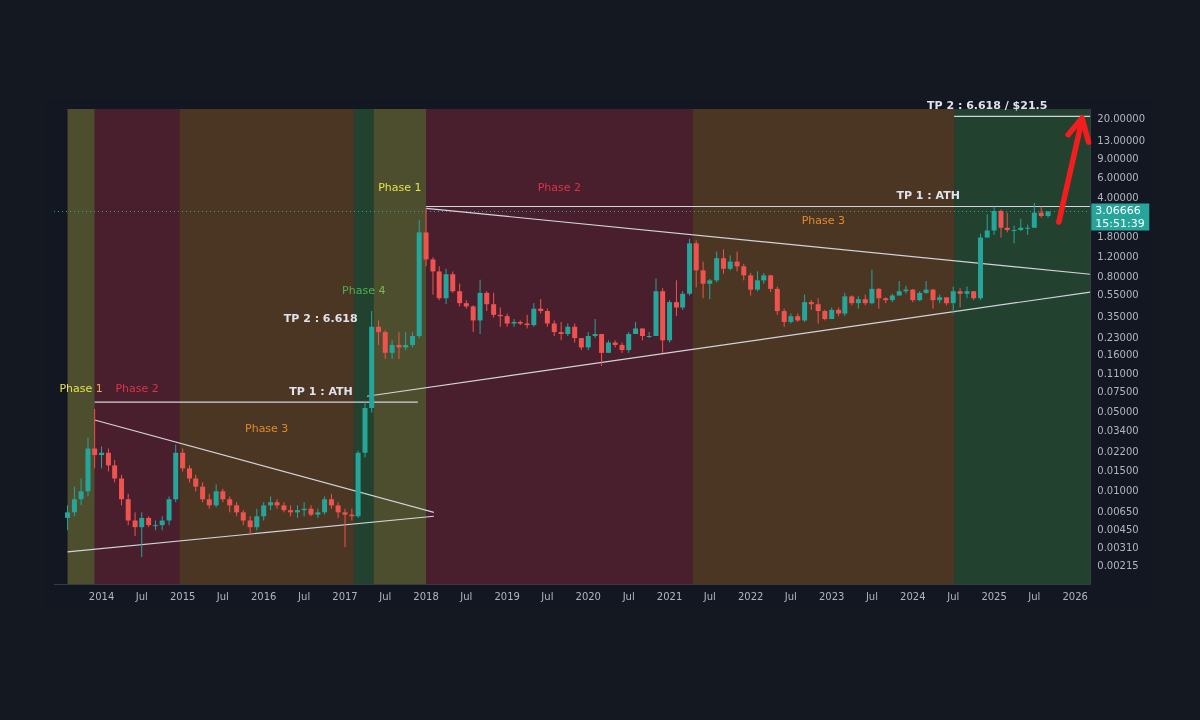 The height and width of the screenshot is (720, 1200). Describe the element at coordinates (1118, 471) in the screenshot. I see `y-tick-label: 0.01500` at that location.